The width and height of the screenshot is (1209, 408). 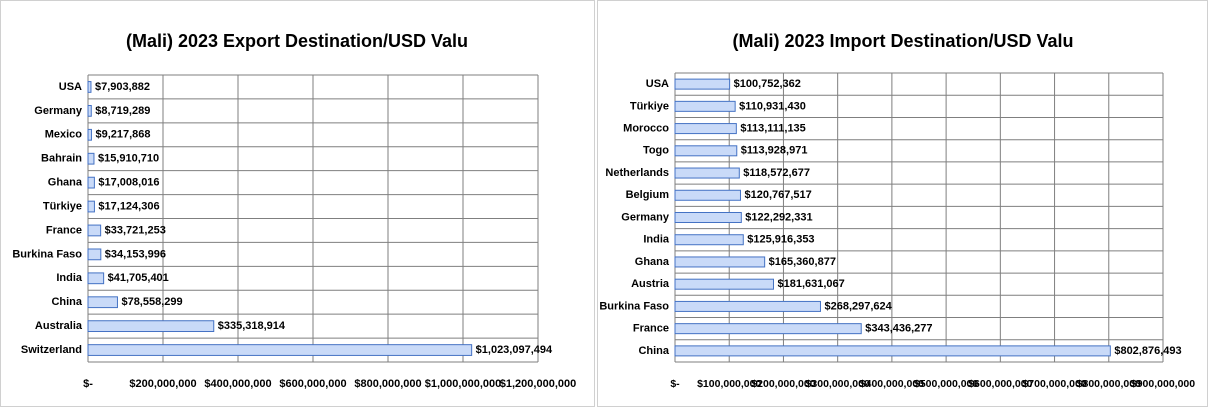 What do you see at coordinates (772, 128) in the screenshot?
I see `value-label: $113,111,135` at bounding box center [772, 128].